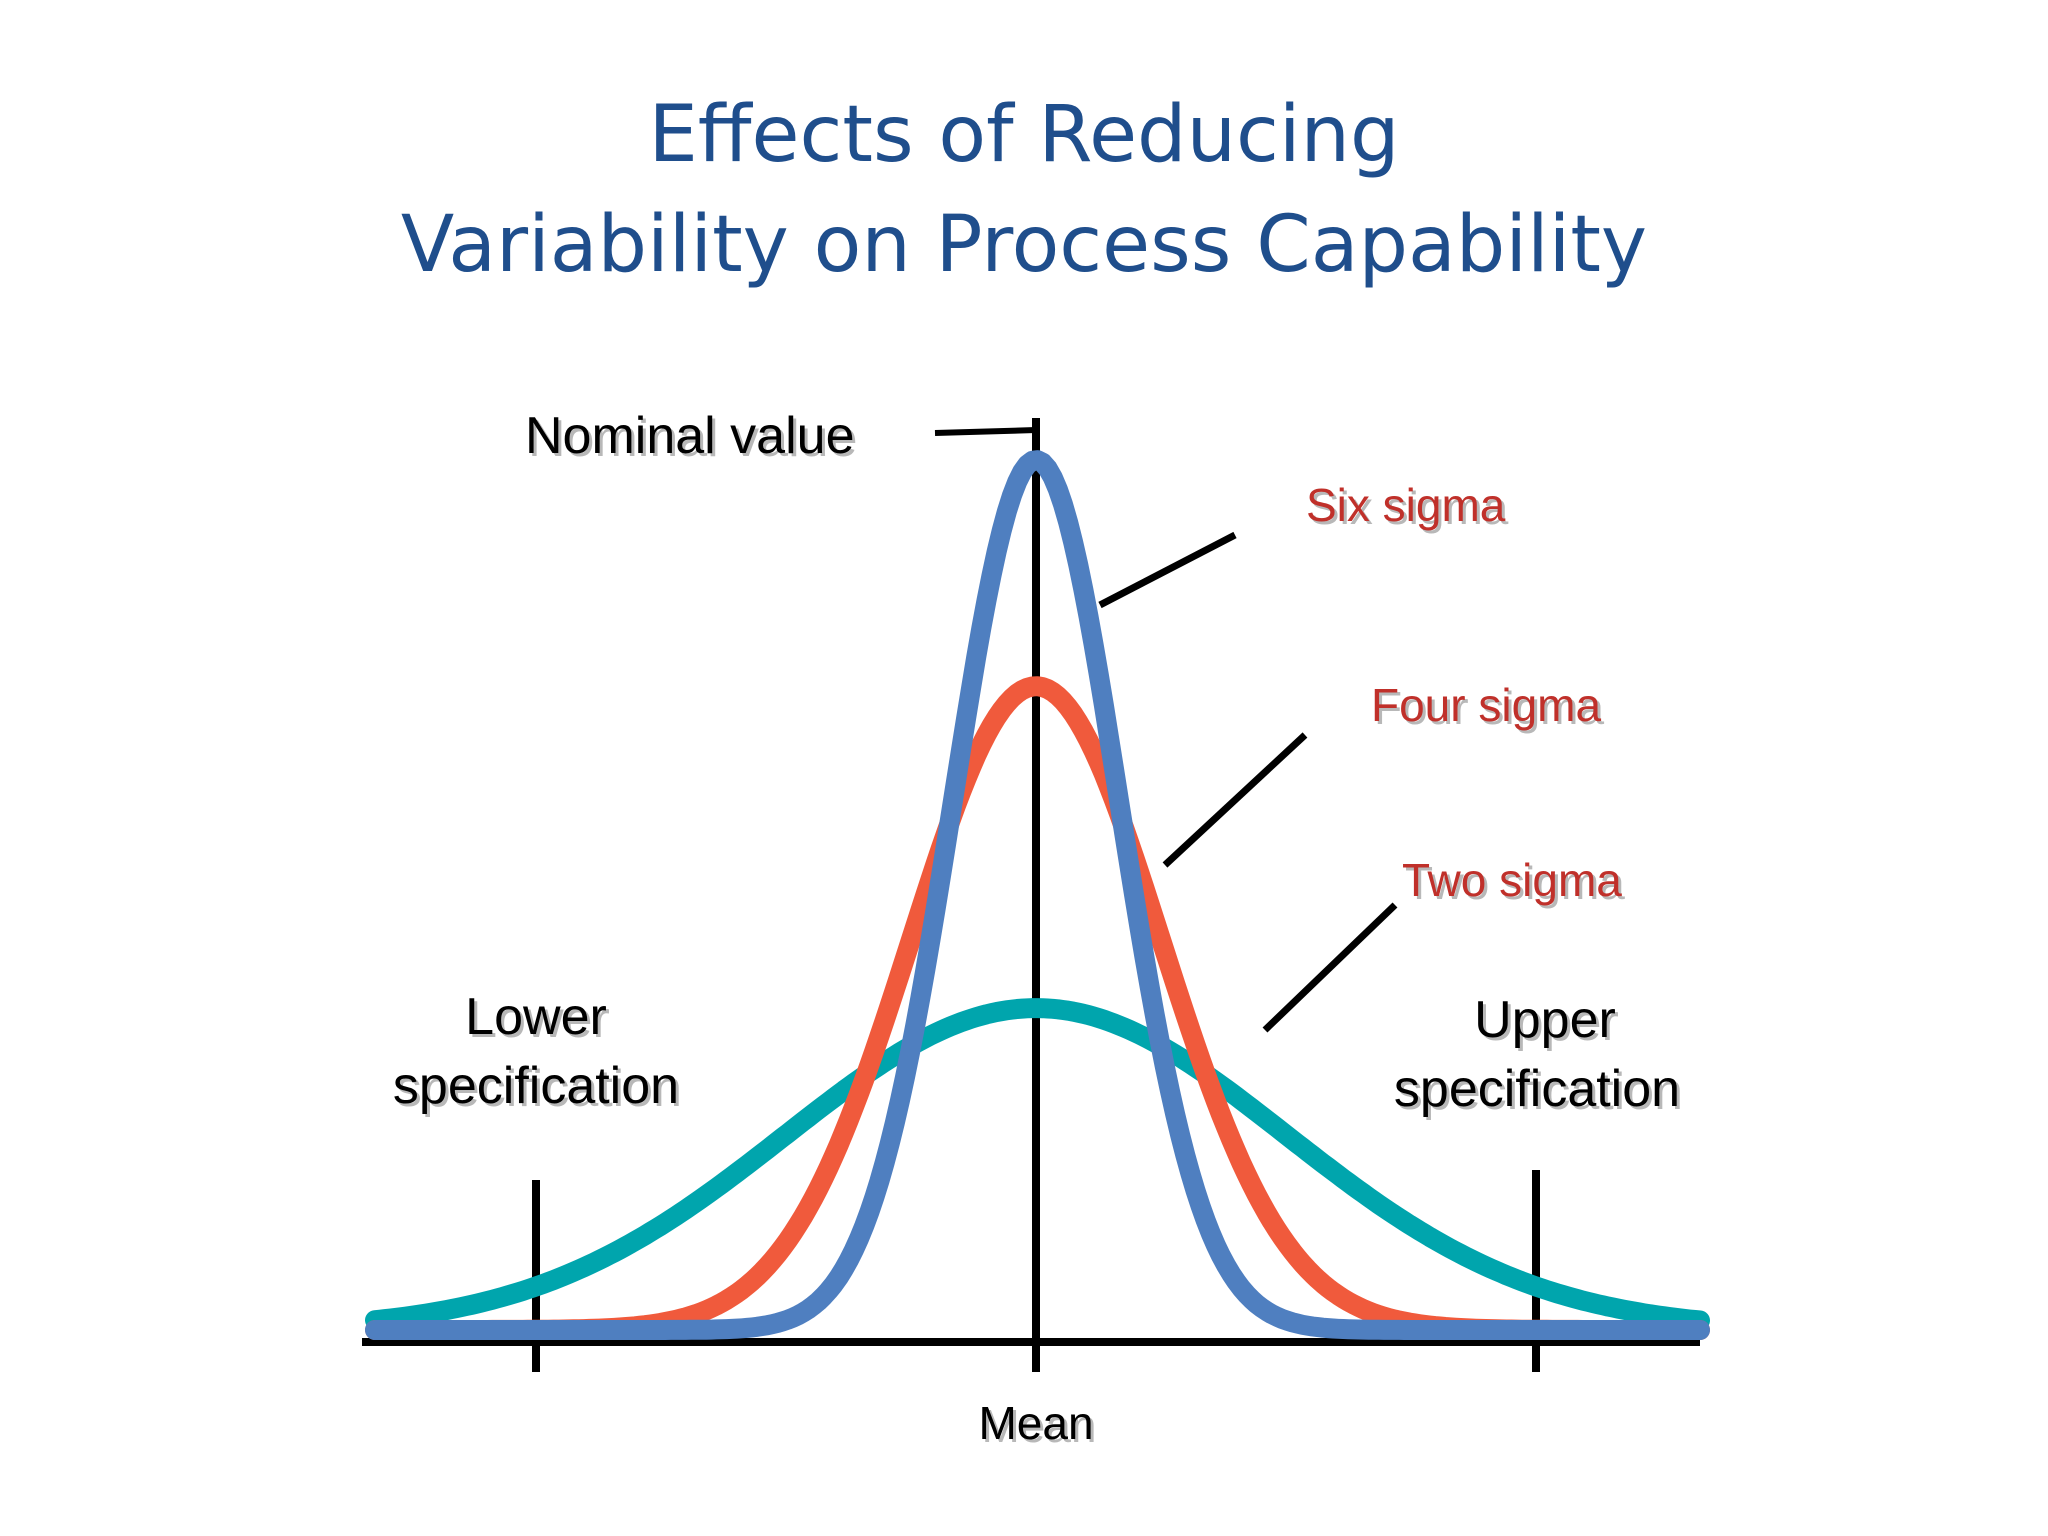 The height and width of the screenshot is (1536, 2048). Describe the element at coordinates (1512, 880) in the screenshot. I see `two-sigma-label: Two sigma` at that location.